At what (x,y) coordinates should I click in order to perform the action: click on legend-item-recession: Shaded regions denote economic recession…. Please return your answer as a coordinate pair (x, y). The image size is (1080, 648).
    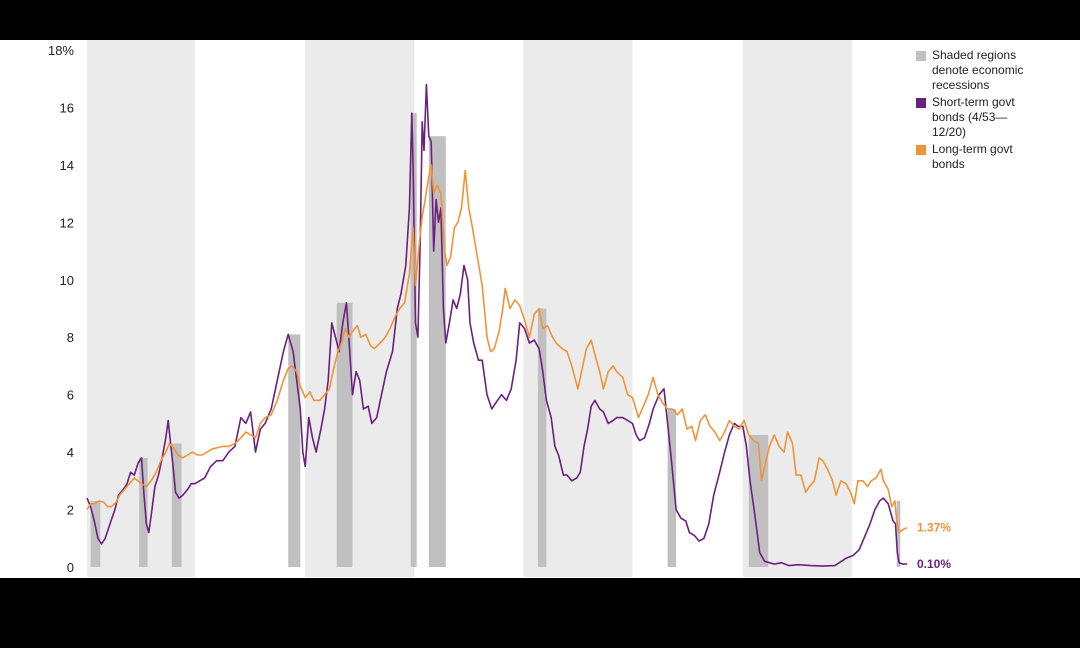
    Looking at the image, I should click on (996, 70).